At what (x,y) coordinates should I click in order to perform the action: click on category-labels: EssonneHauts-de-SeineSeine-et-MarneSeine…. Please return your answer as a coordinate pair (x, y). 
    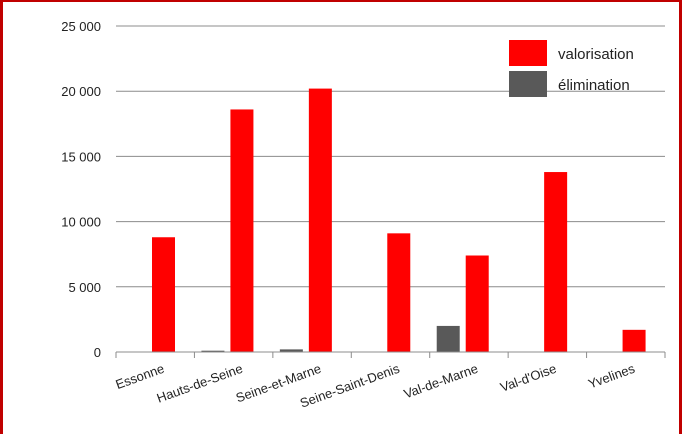
    Looking at the image, I should click on (376, 386).